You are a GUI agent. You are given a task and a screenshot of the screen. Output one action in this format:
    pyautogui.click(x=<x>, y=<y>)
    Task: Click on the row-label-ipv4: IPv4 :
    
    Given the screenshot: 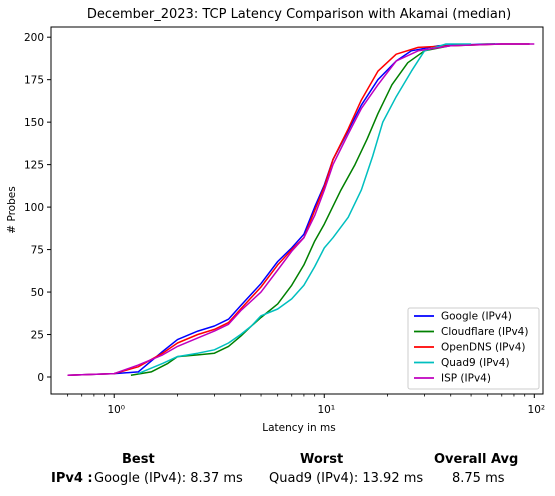 What is the action you would take?
    pyautogui.click(x=72, y=478)
    